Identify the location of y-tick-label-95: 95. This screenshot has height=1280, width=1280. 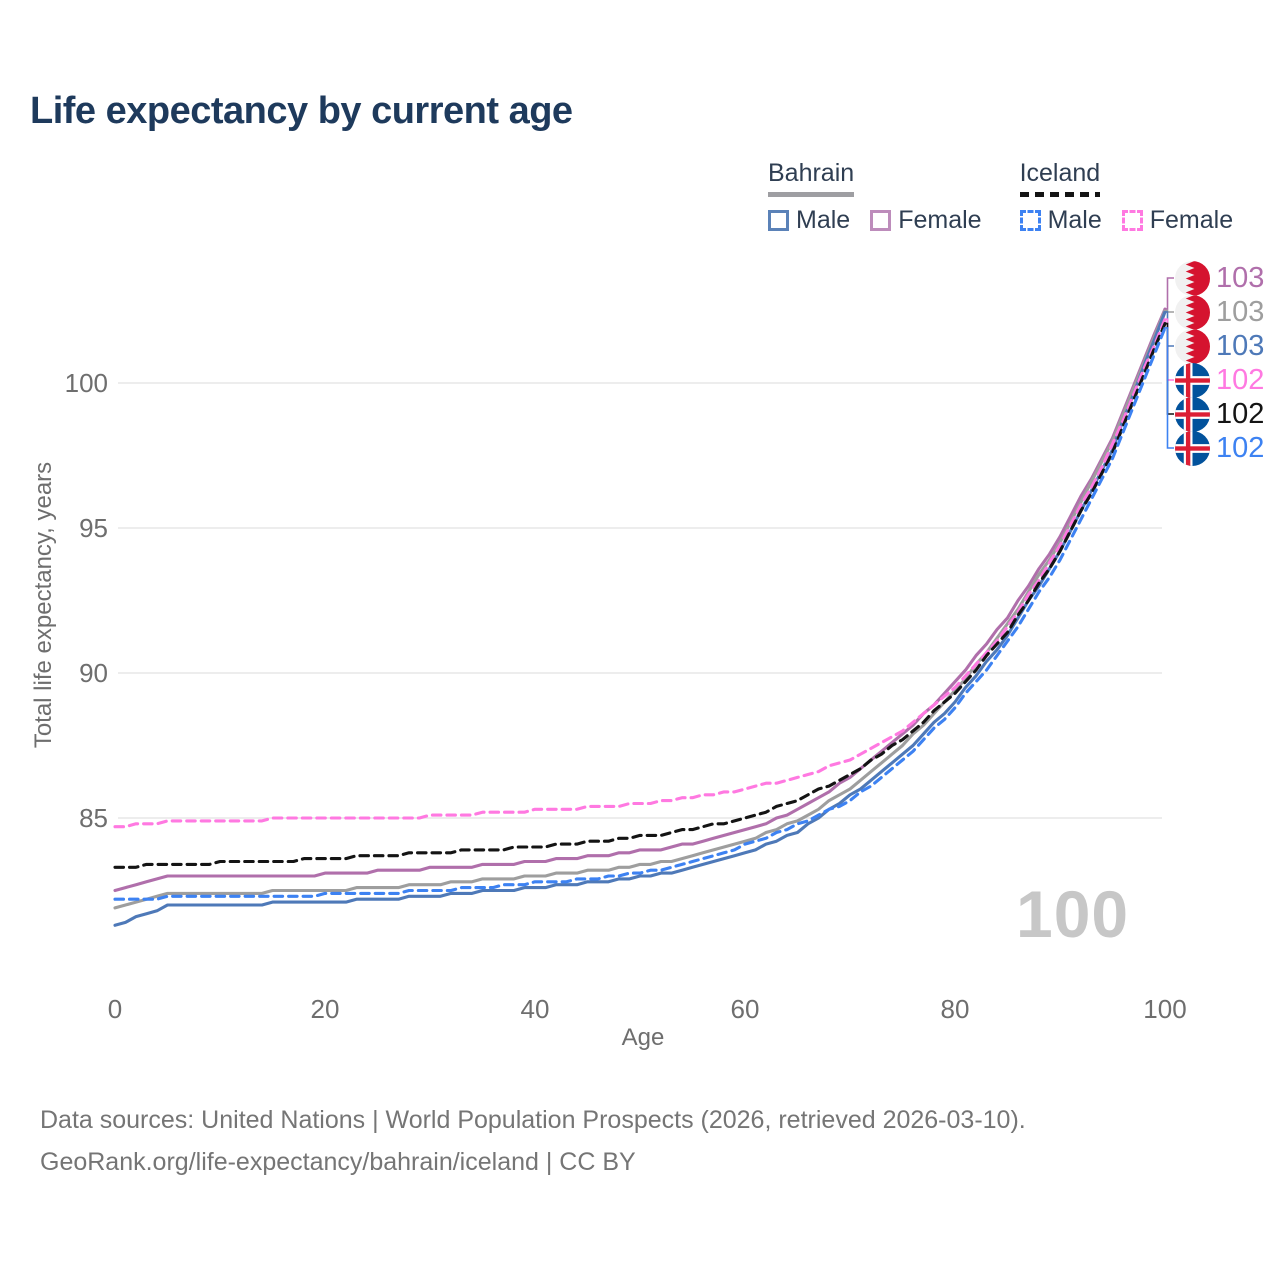
(93, 528).